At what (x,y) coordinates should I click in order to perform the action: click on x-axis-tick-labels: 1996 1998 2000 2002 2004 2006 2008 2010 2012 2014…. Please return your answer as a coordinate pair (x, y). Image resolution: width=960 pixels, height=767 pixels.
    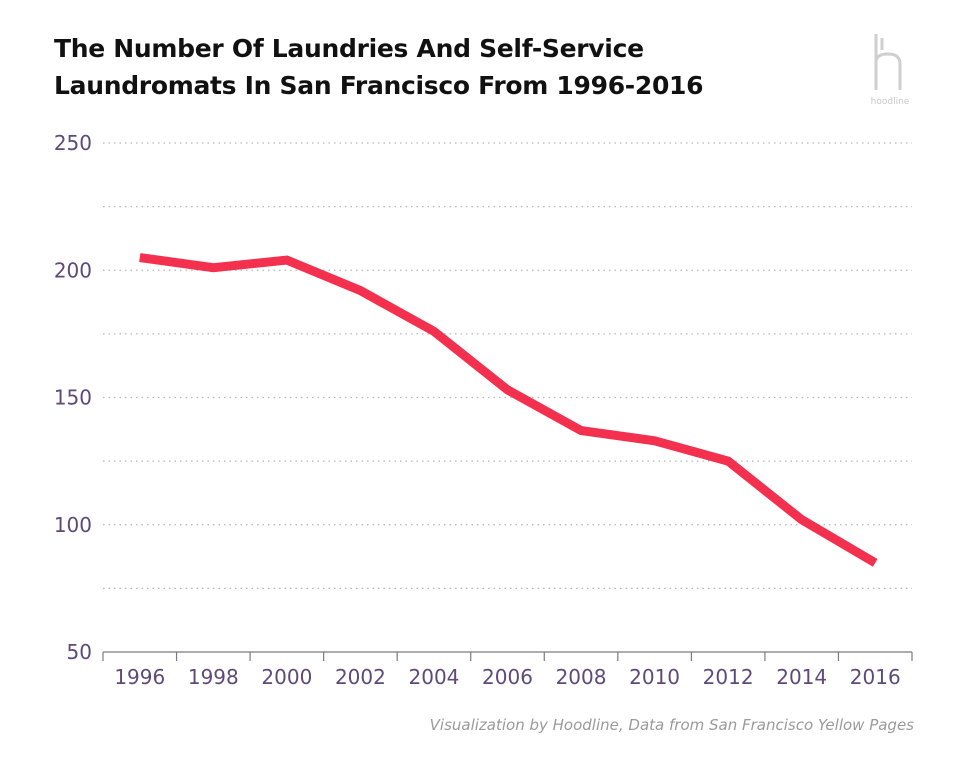
    Looking at the image, I should click on (507, 677).